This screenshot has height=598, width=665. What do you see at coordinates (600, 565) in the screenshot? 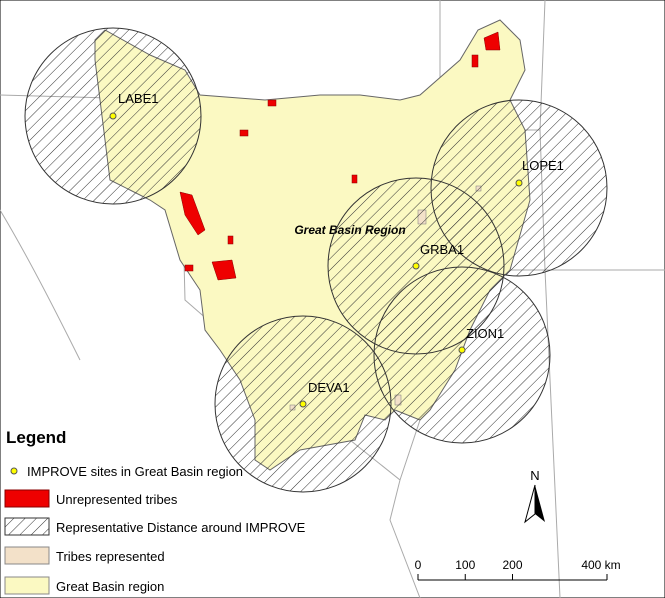
I see `scale-label: 400 km` at bounding box center [600, 565].